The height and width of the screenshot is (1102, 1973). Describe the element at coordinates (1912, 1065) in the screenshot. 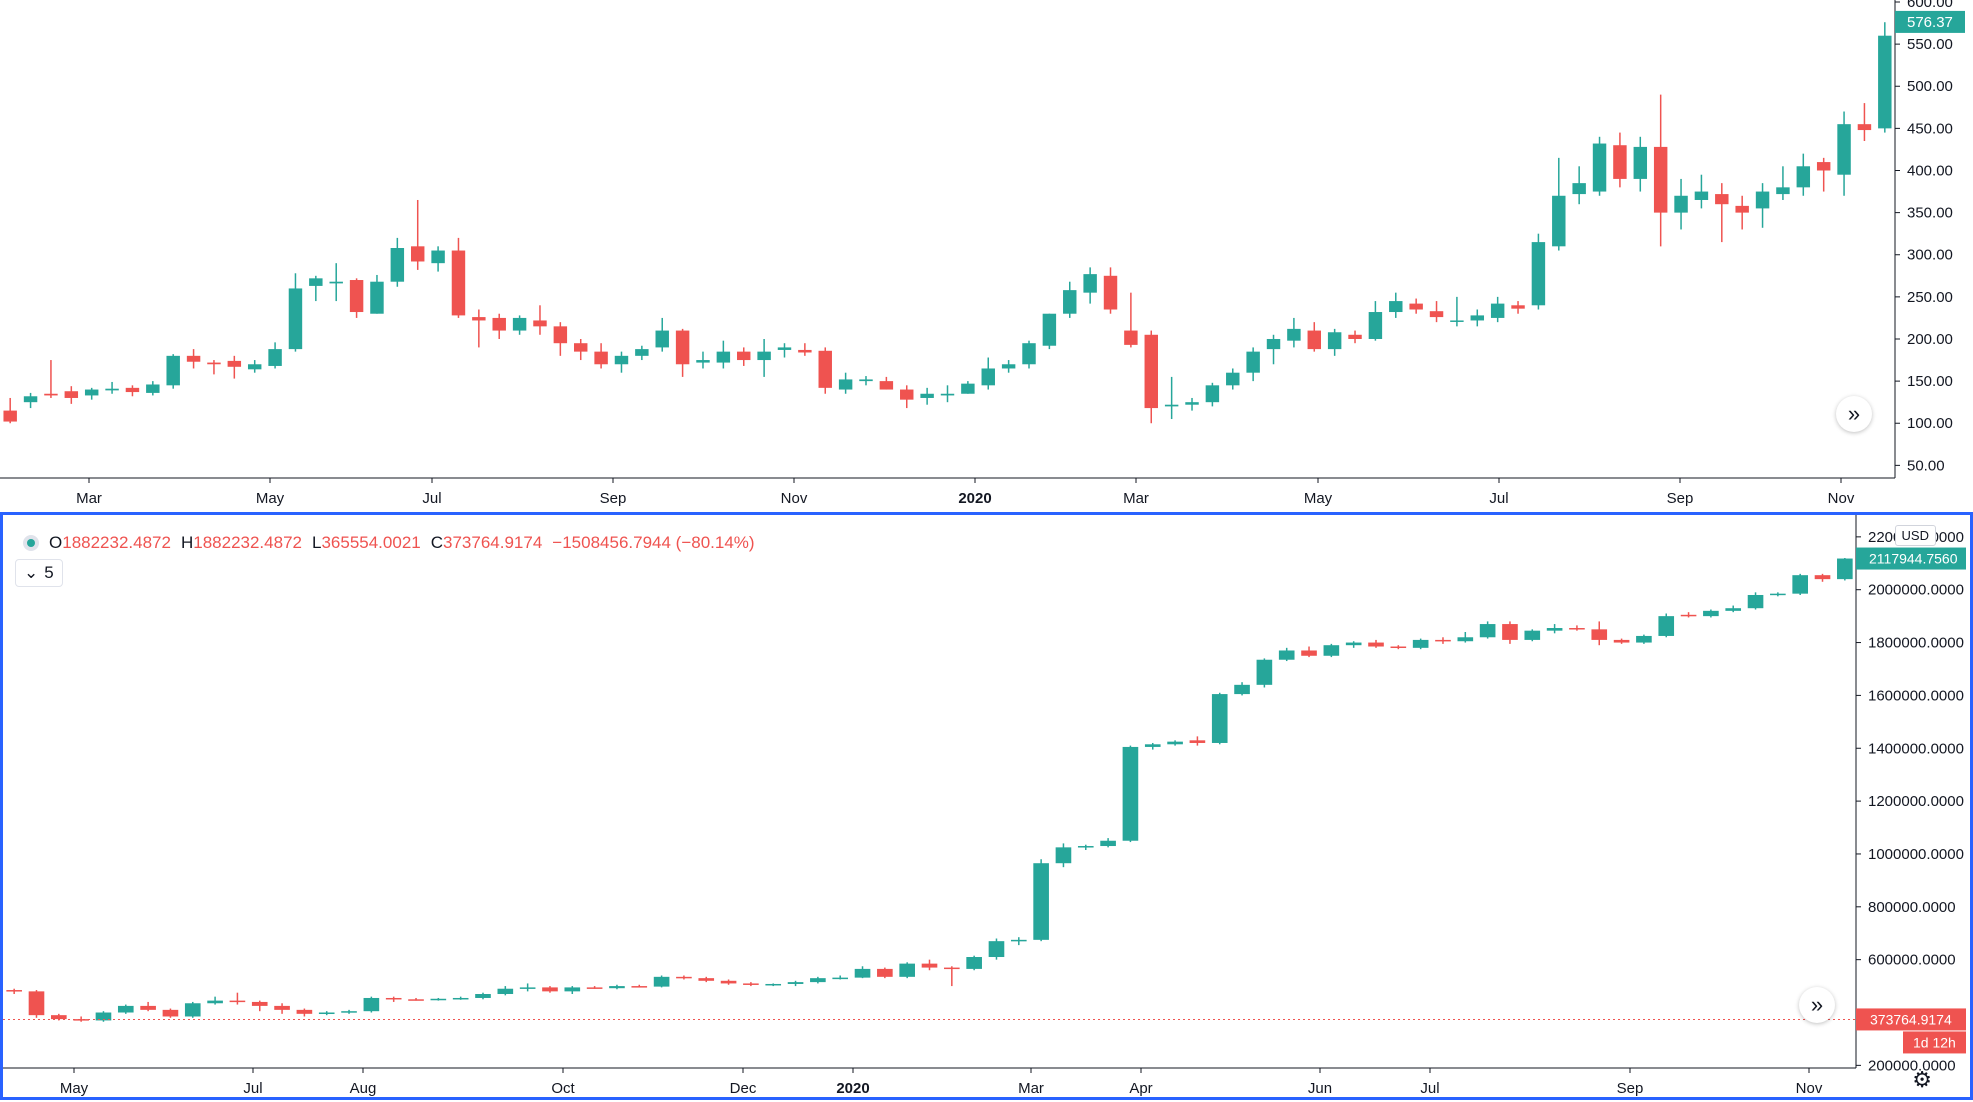

I see `y-tick-label: 200000.0000` at that location.